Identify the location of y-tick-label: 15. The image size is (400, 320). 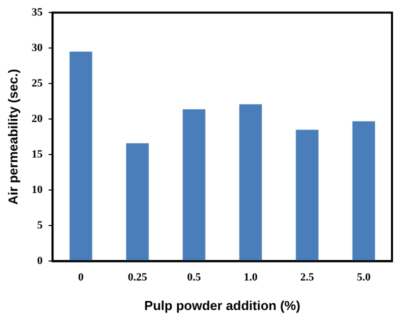
(38, 154).